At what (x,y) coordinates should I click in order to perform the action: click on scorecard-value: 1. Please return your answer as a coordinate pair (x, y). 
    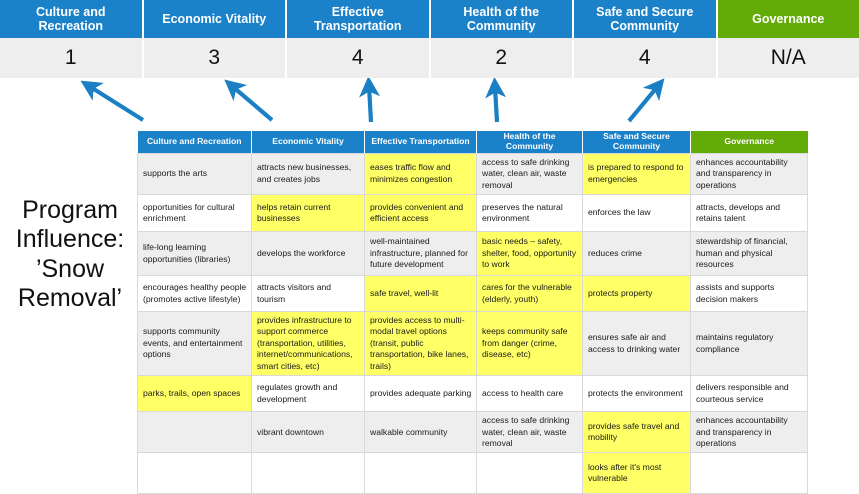
    Looking at the image, I should click on (71, 58).